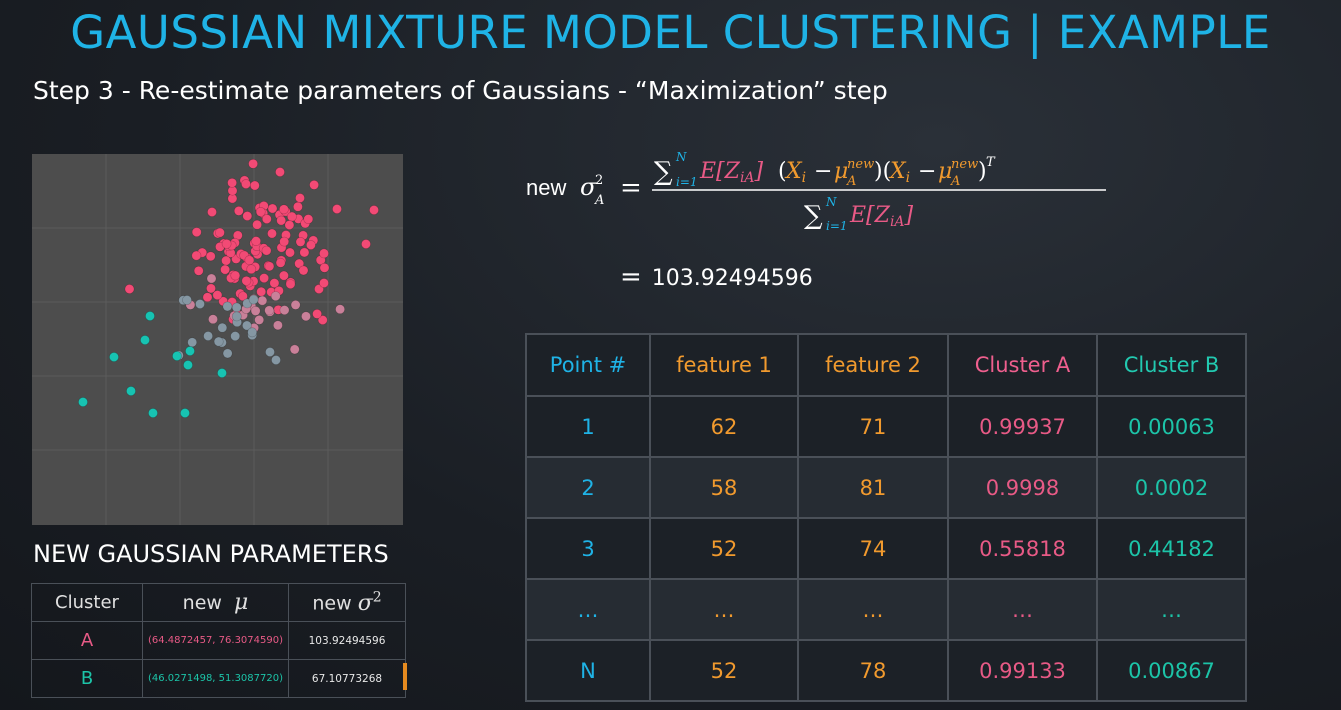  What do you see at coordinates (886, 670) in the screenshot?
I see `table-row: N 52 78 0.99133 0.00867` at bounding box center [886, 670].